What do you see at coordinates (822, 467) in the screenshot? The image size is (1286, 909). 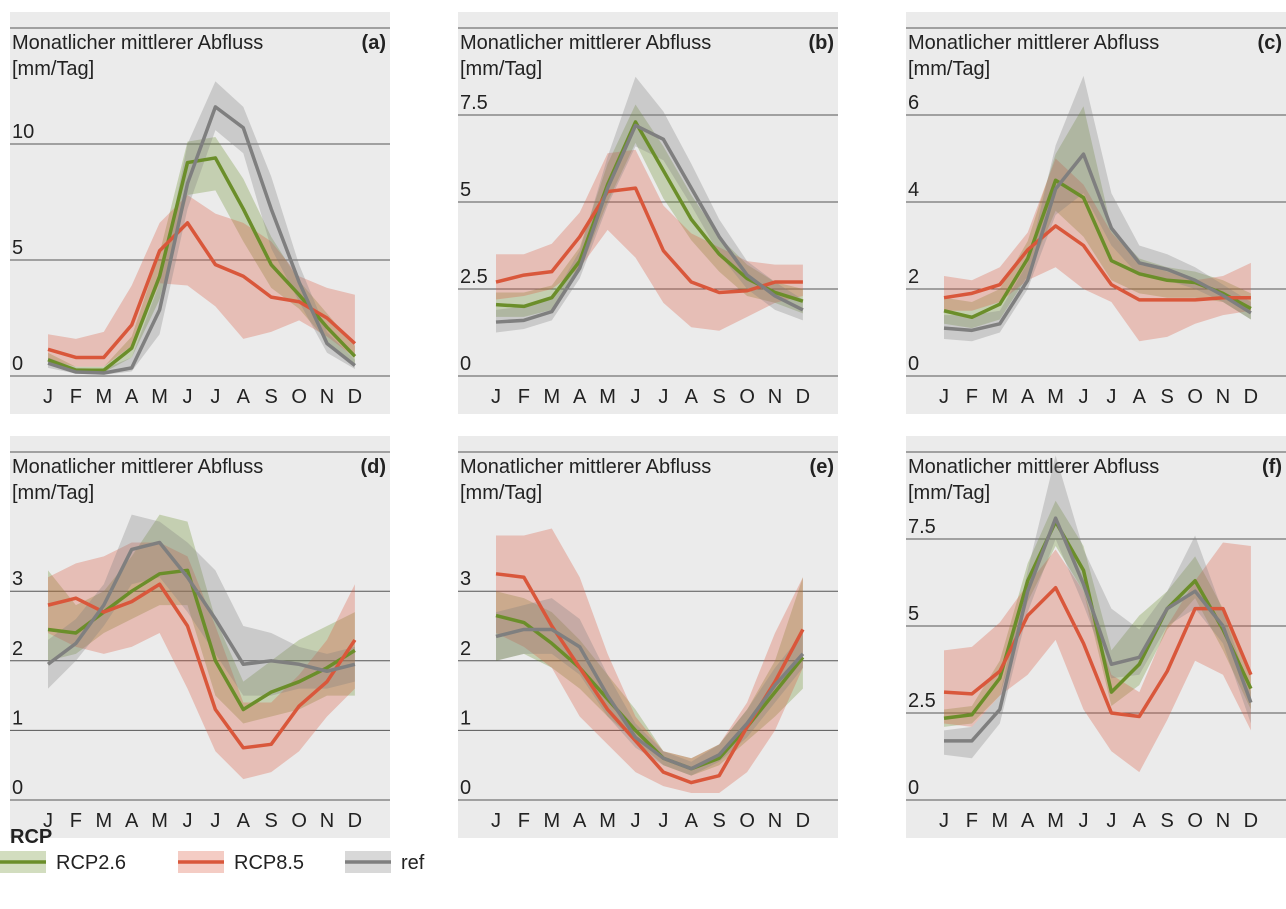 I see `panel-label: (e)` at bounding box center [822, 467].